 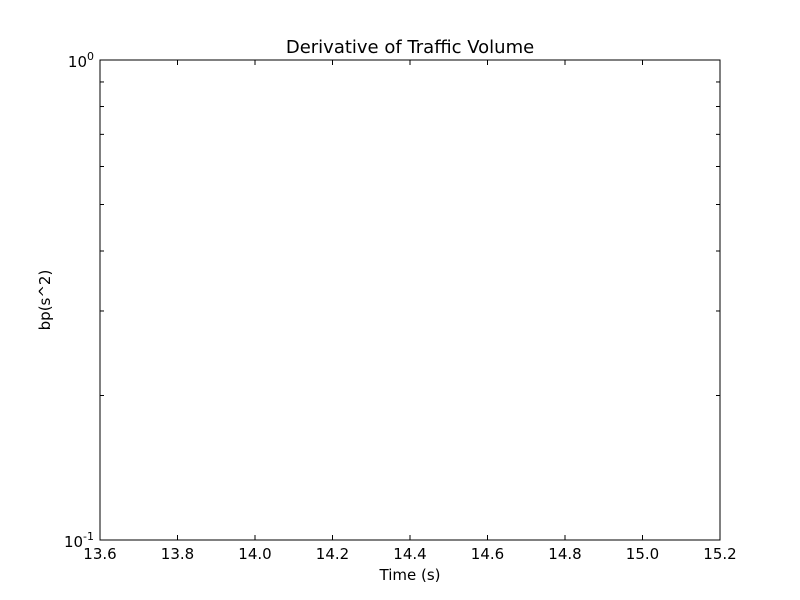 What do you see at coordinates (409, 554) in the screenshot?
I see `x-tick-label: 14.4` at bounding box center [409, 554].